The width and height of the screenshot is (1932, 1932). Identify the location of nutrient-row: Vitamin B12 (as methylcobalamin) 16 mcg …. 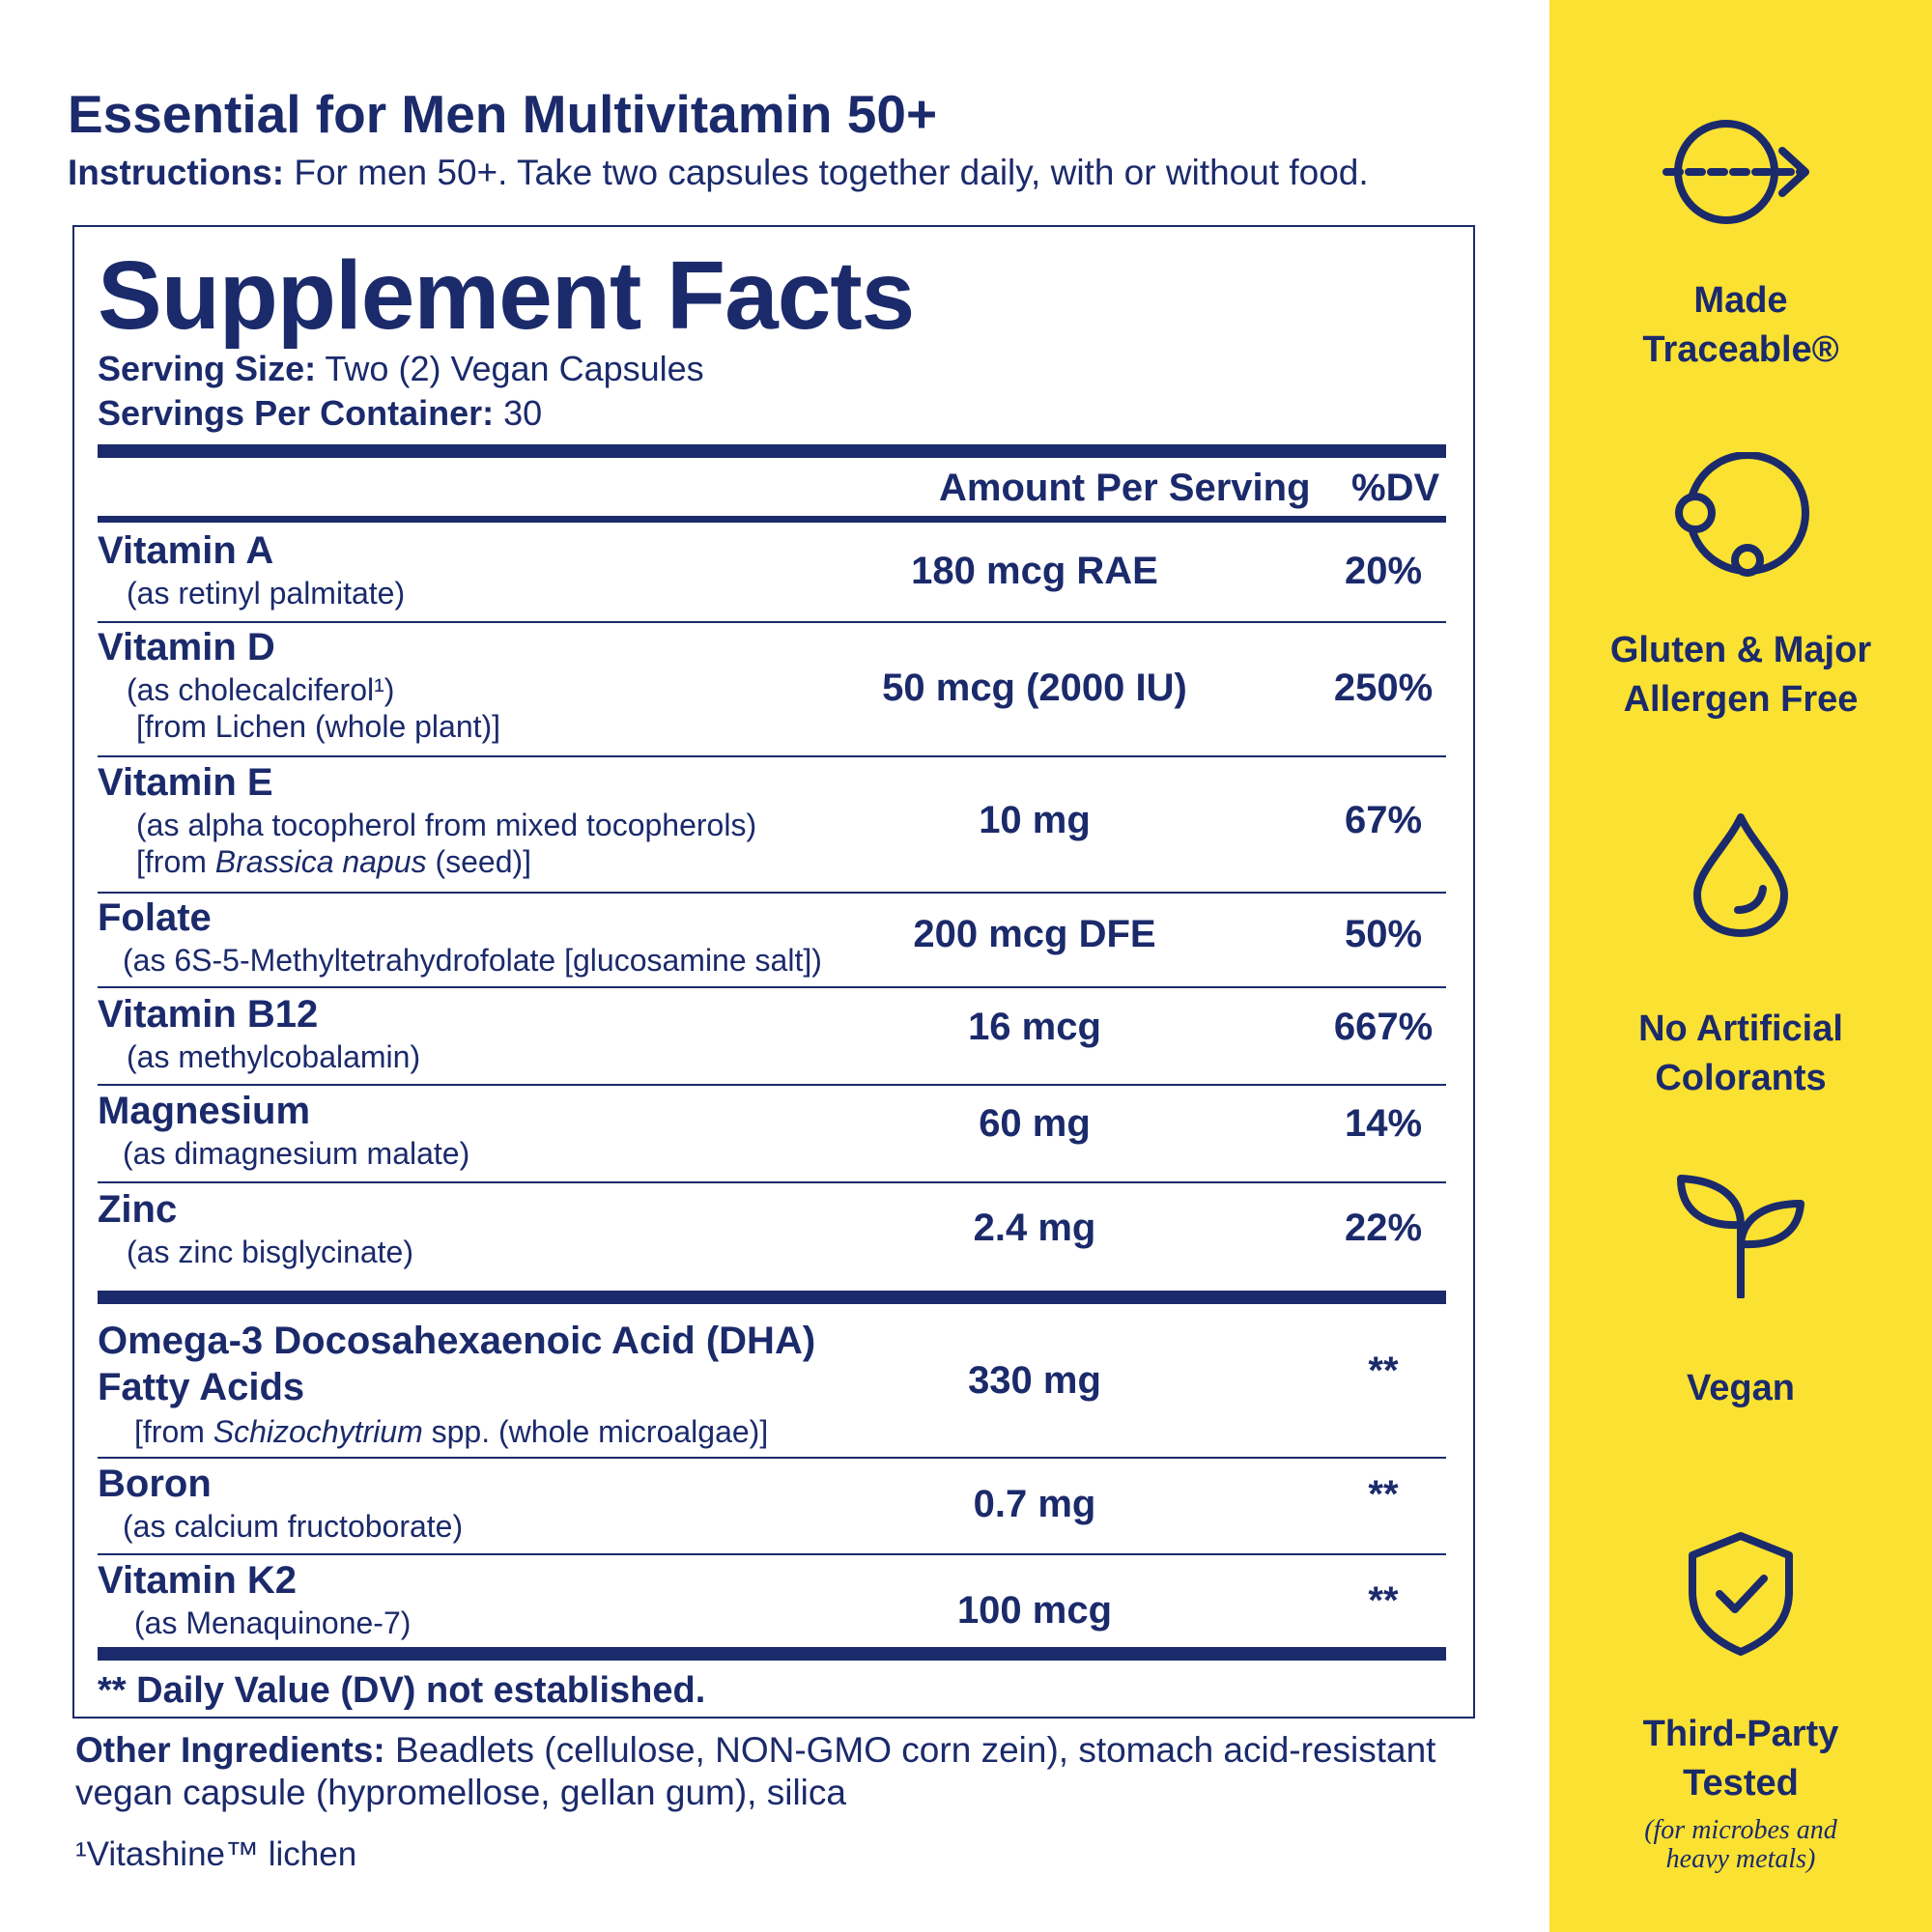
(772, 1038).